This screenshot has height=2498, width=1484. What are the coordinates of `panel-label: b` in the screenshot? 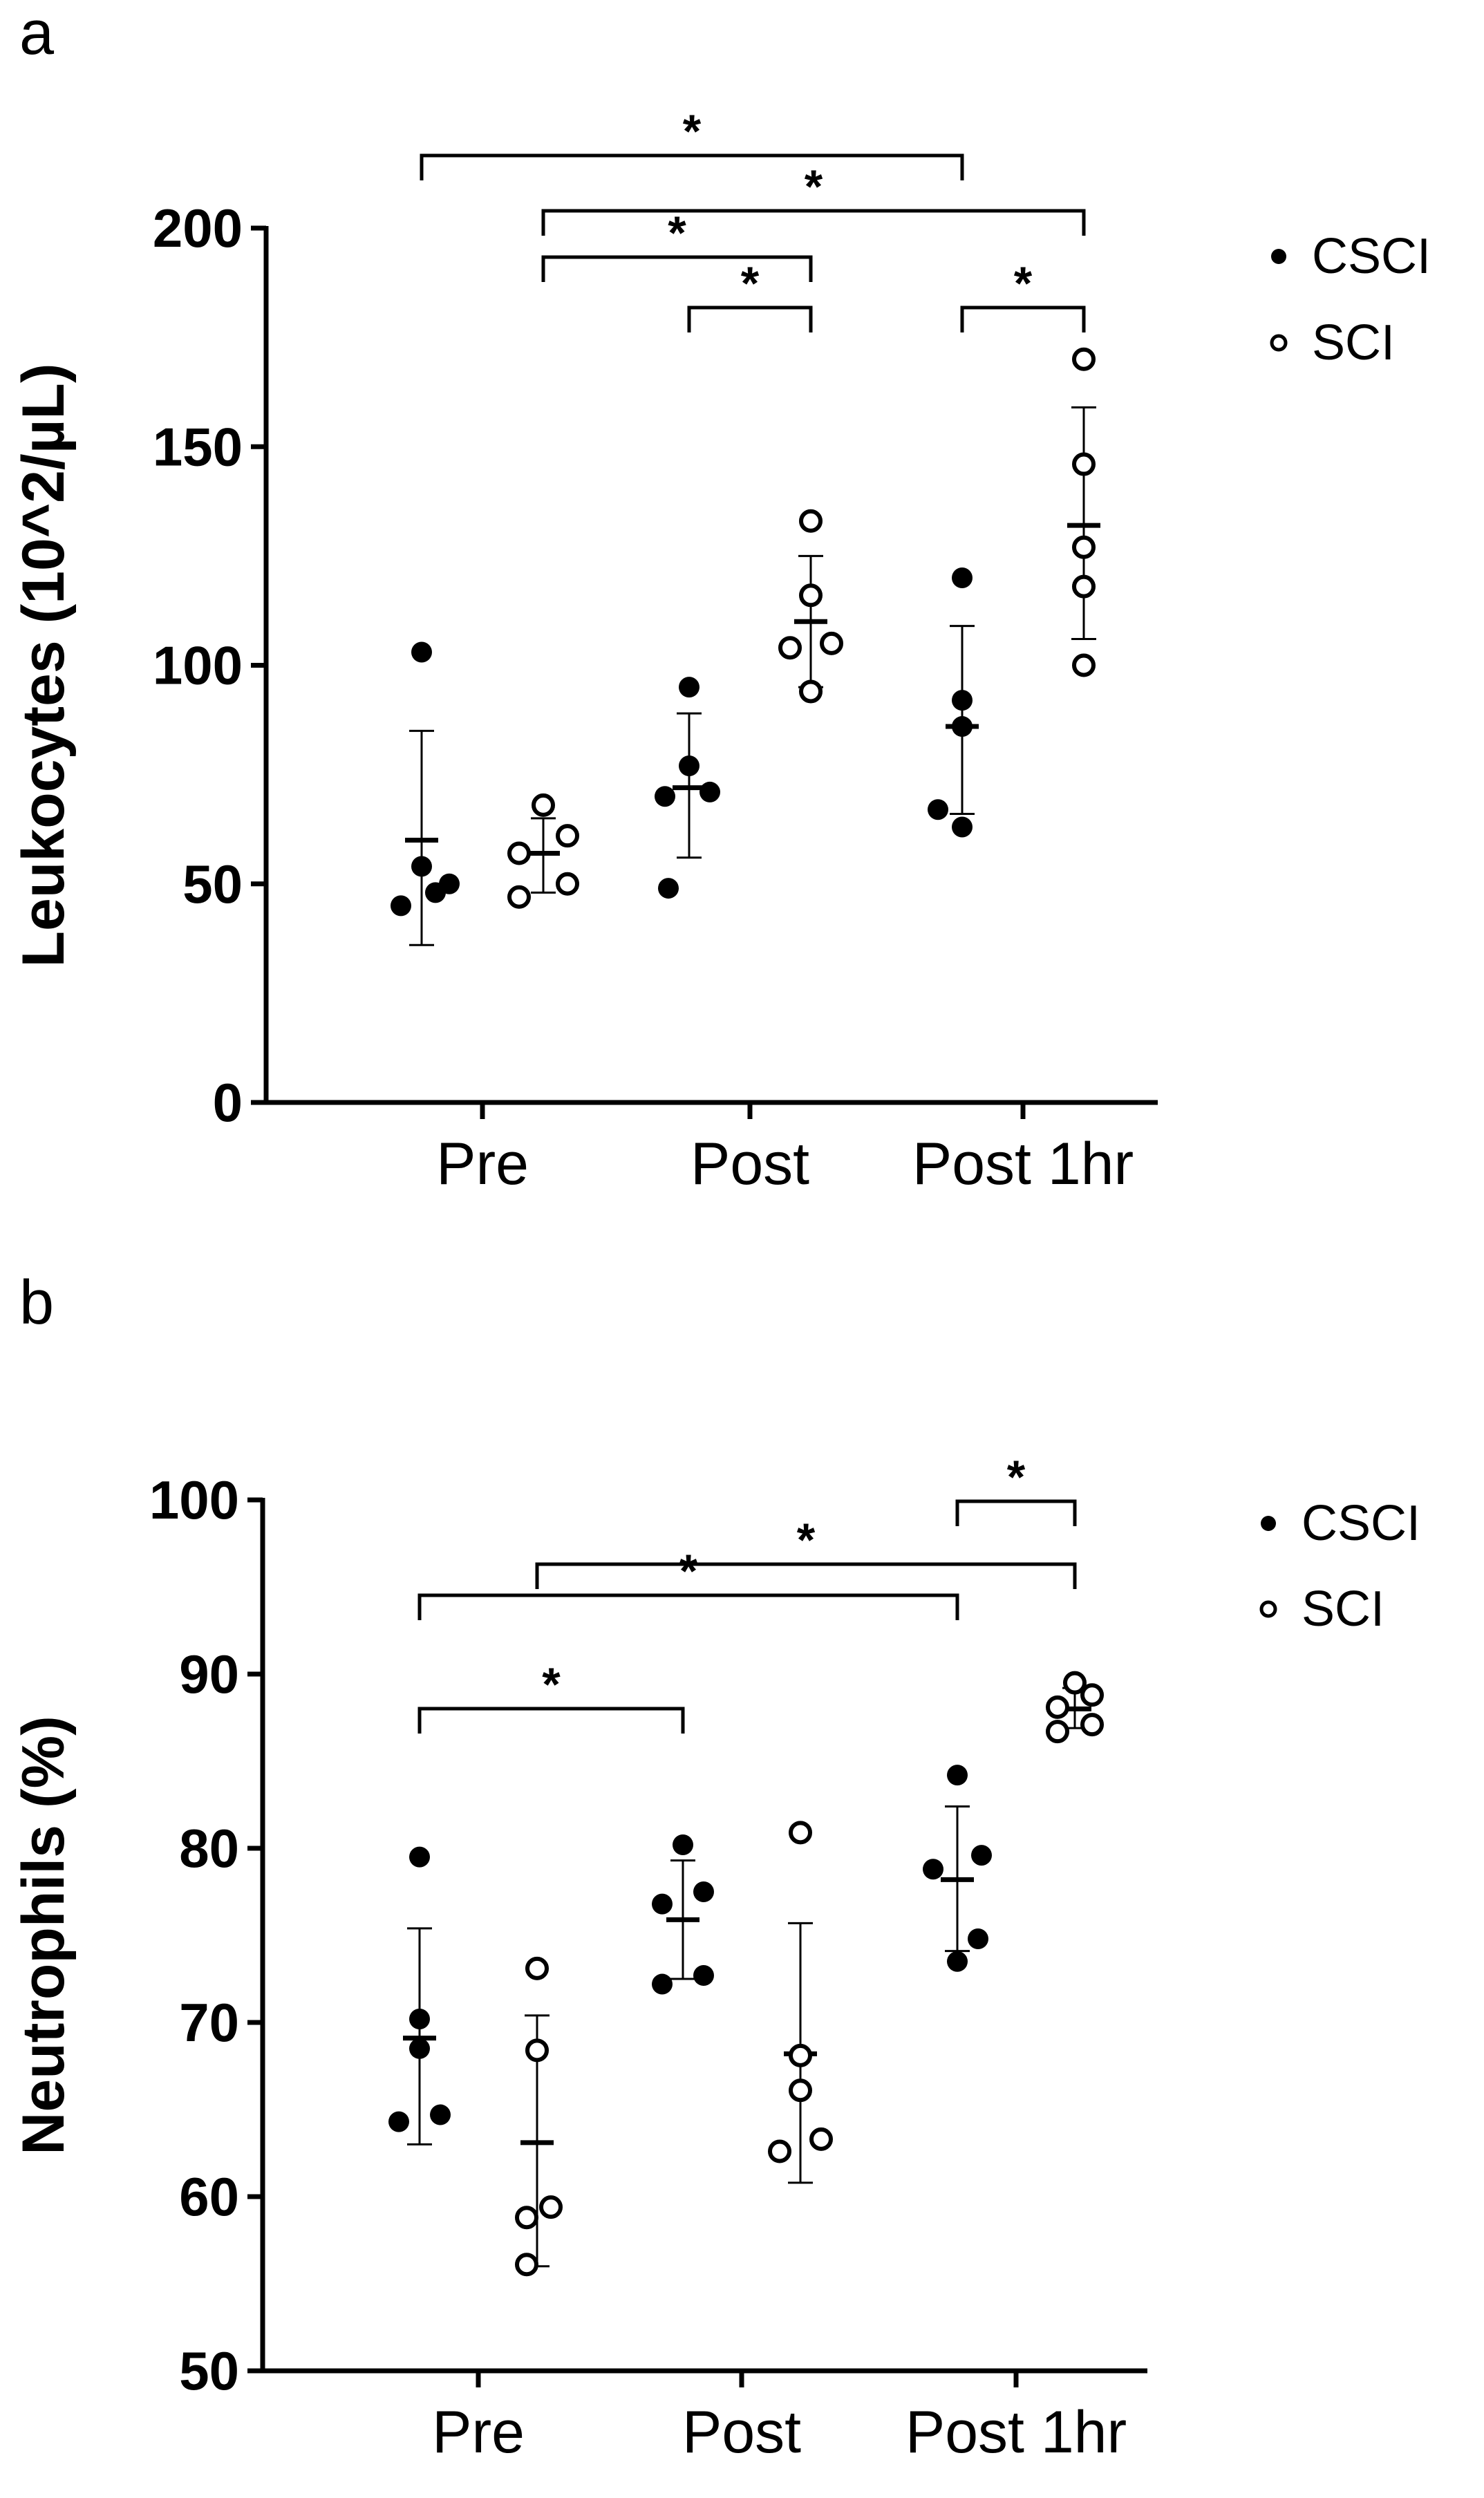 It's located at (36, 1302).